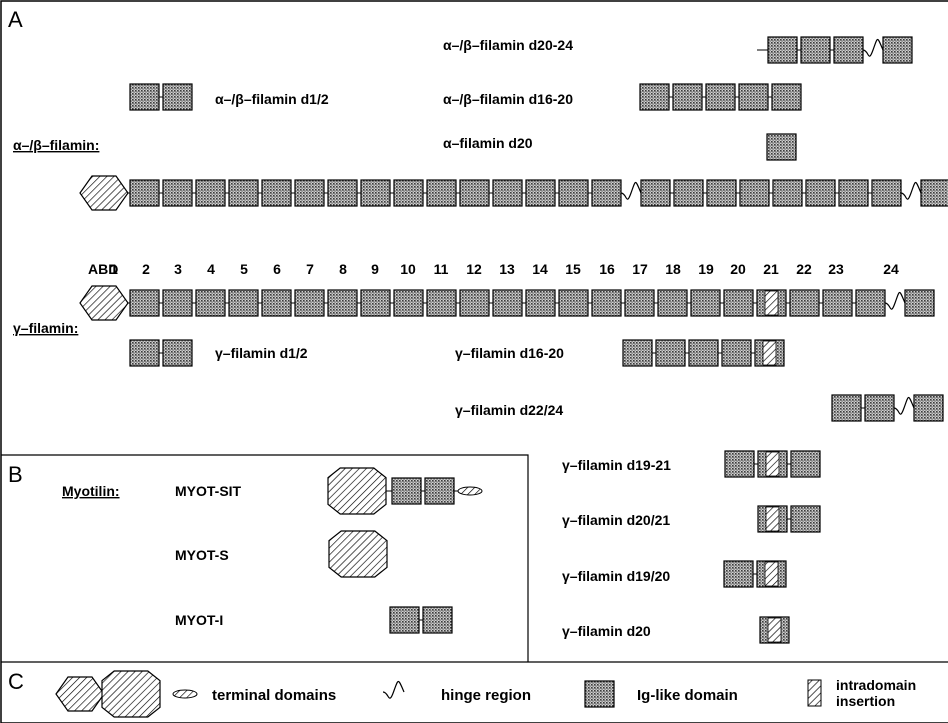  Describe the element at coordinates (272, 99) in the screenshot. I see `label-ab-d1-2: α–/β–filamin d1/2` at that location.